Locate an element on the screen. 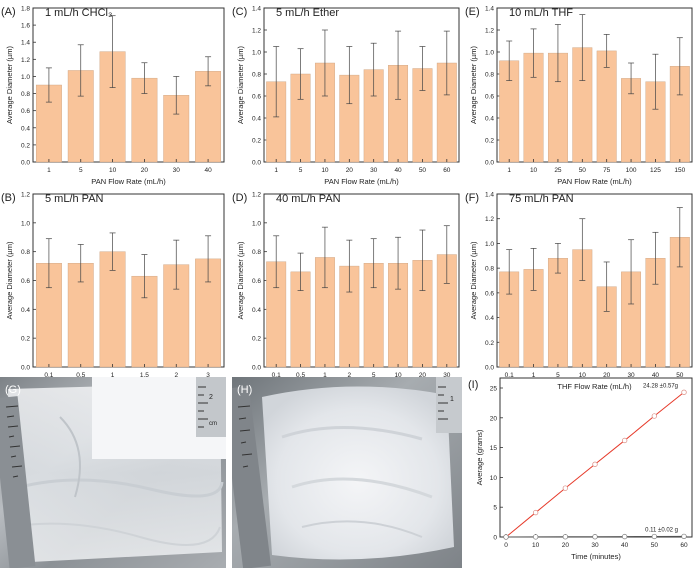  y-tick-label-b: 0.2 is located at coordinates (25, 339).